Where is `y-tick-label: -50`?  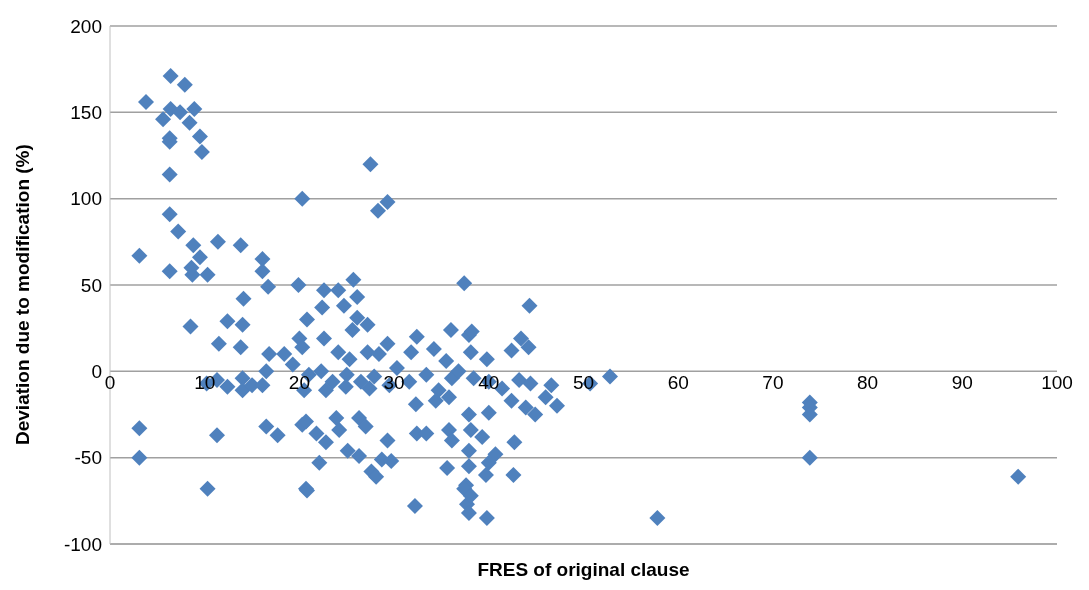
y-tick-label: -50 is located at coordinates (88, 458).